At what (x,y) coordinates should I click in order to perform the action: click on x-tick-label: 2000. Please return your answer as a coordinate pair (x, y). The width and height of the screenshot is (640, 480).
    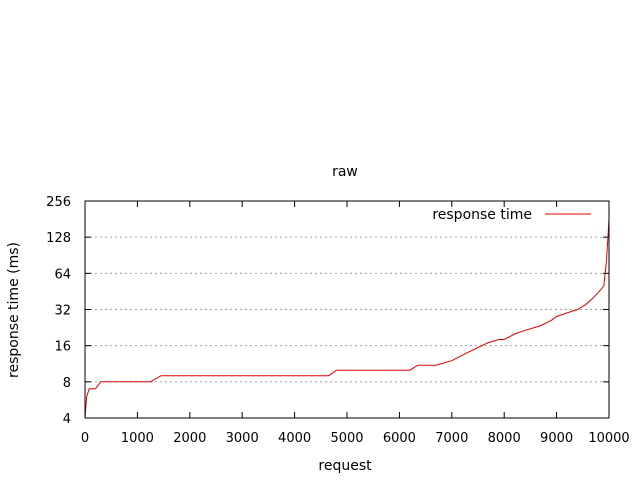
    Looking at the image, I should click on (189, 438).